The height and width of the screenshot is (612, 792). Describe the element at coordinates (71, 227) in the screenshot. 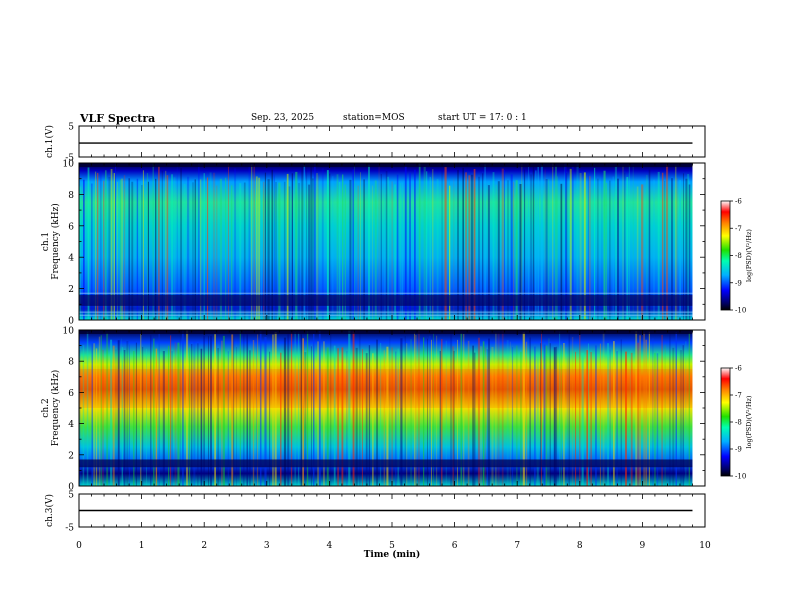

I see `y-tick-label: 6` at that location.